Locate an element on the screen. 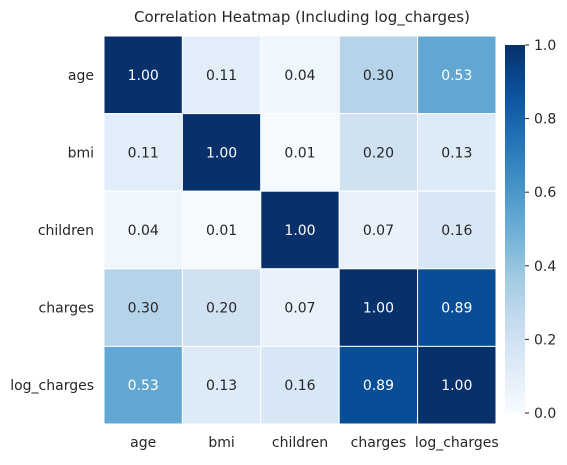 Image resolution: width=567 pixels, height=465 pixels. y-tick-label: charges is located at coordinates (66, 309).